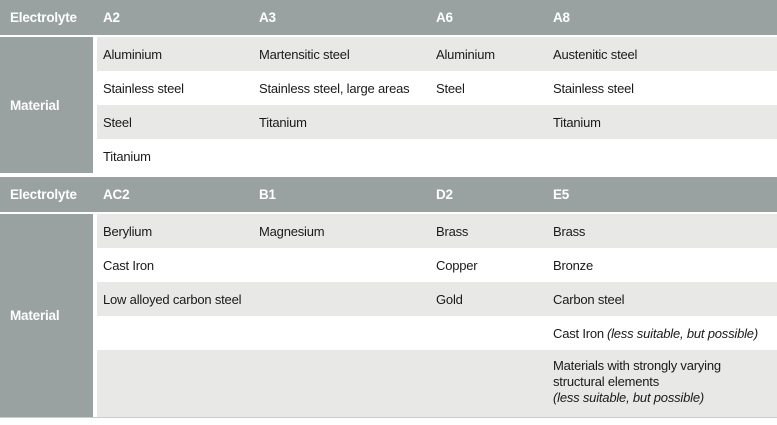 Image resolution: width=777 pixels, height=425 pixels. What do you see at coordinates (457, 265) in the screenshot?
I see `material-cell: Copper` at bounding box center [457, 265].